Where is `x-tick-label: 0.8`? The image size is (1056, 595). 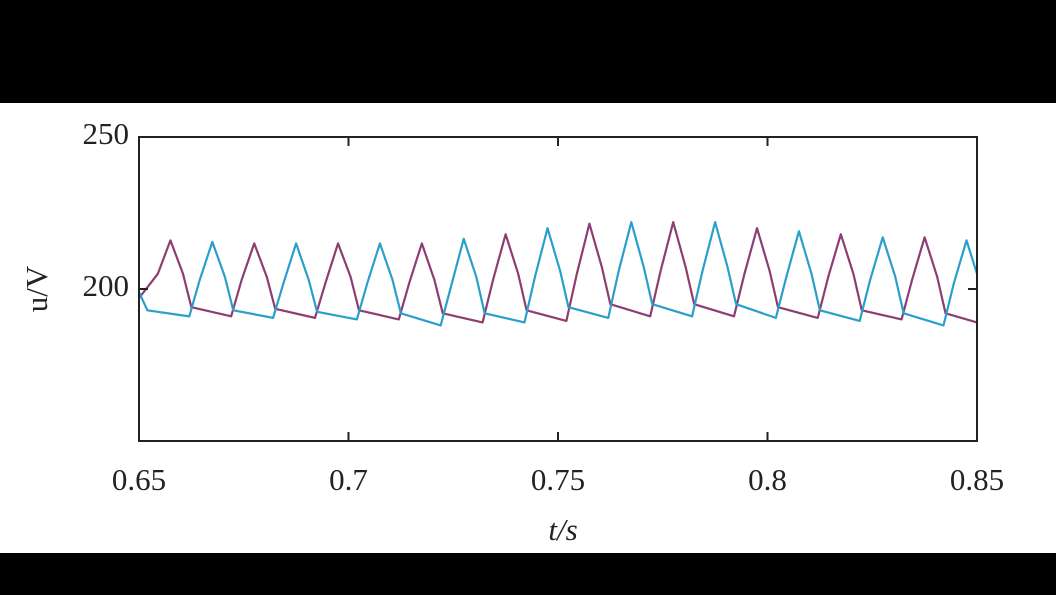
x-tick-label: 0.8 is located at coordinates (767, 479).